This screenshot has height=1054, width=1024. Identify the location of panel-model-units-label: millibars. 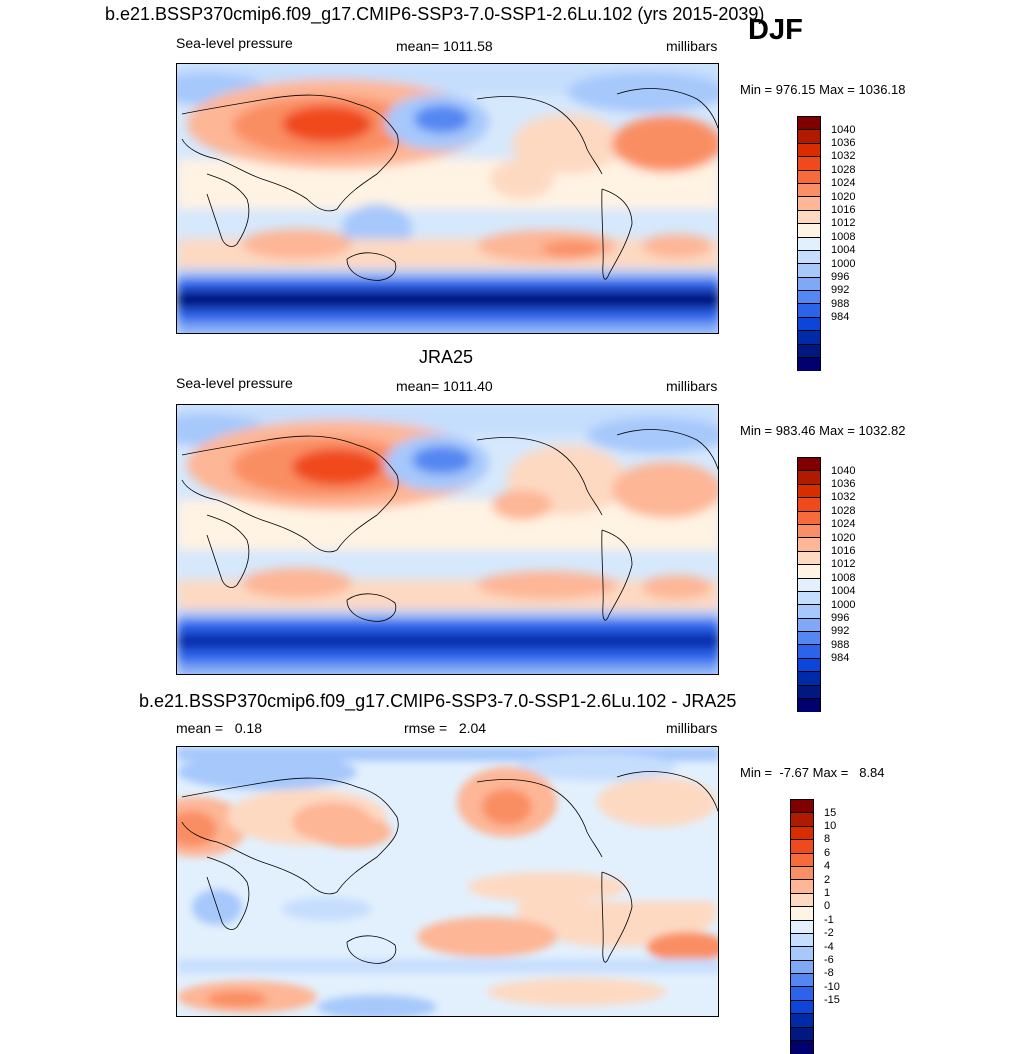
(692, 46).